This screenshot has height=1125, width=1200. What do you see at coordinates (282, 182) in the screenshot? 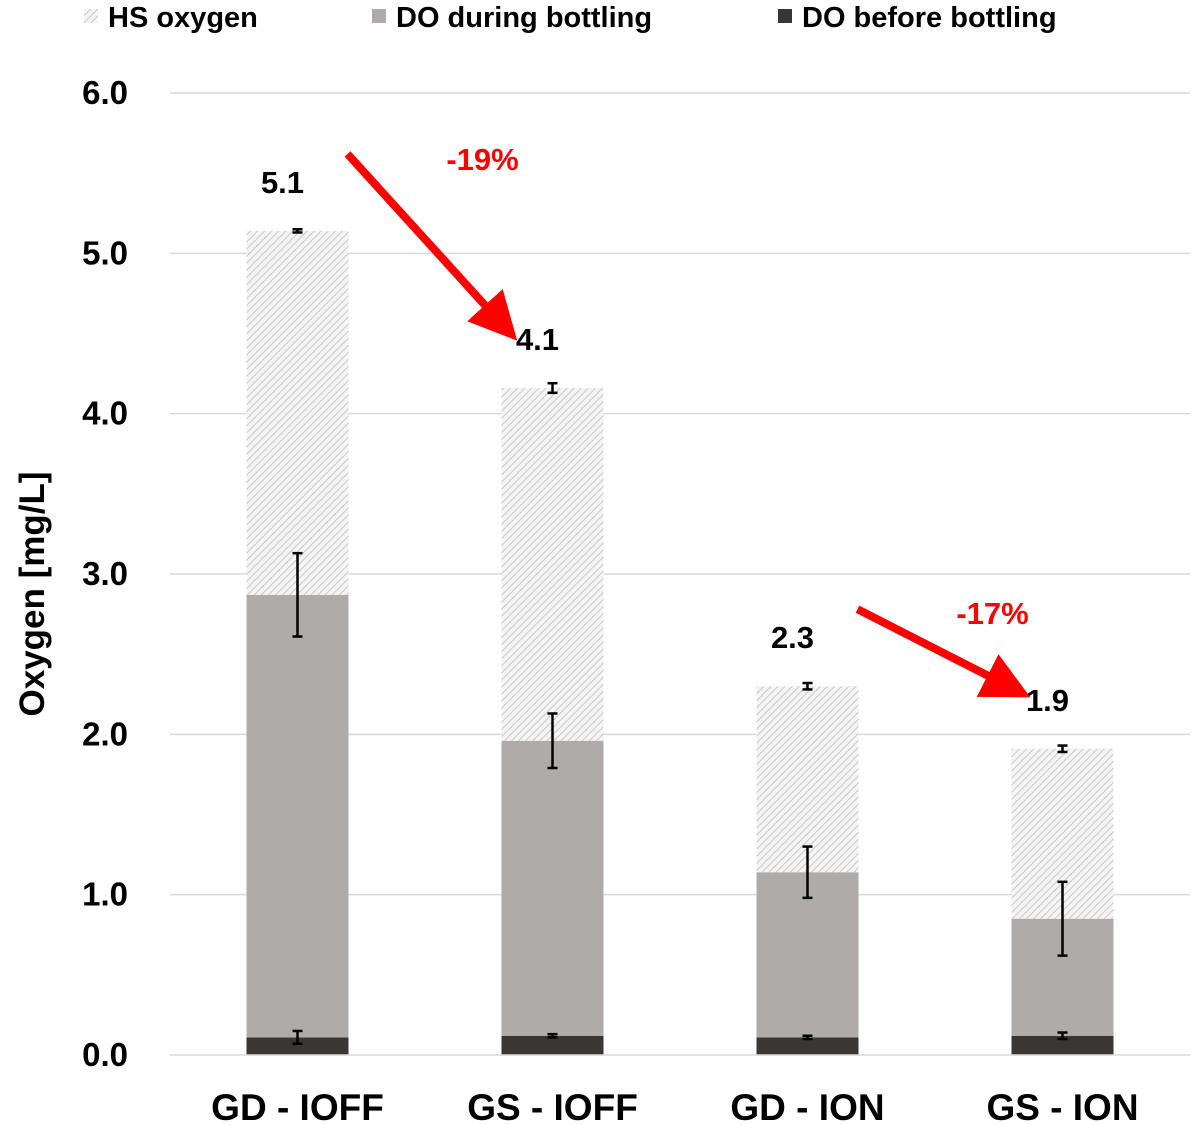
I see `total-label: 5.1` at bounding box center [282, 182].